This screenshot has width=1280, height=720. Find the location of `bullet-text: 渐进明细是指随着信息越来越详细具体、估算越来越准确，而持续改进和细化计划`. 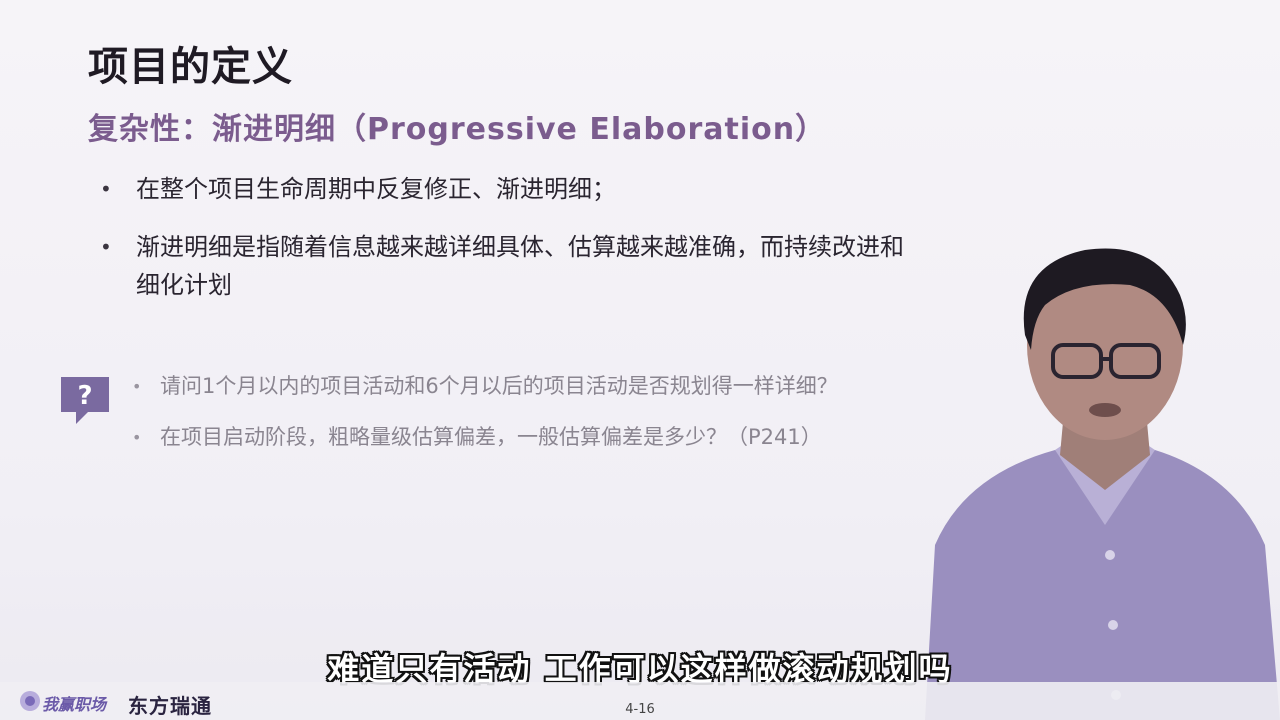

bullet-text: 渐进明细是指随着信息越来越详细具体、估算越来越准确，而持续改进和细化计划 is located at coordinates (520, 266).